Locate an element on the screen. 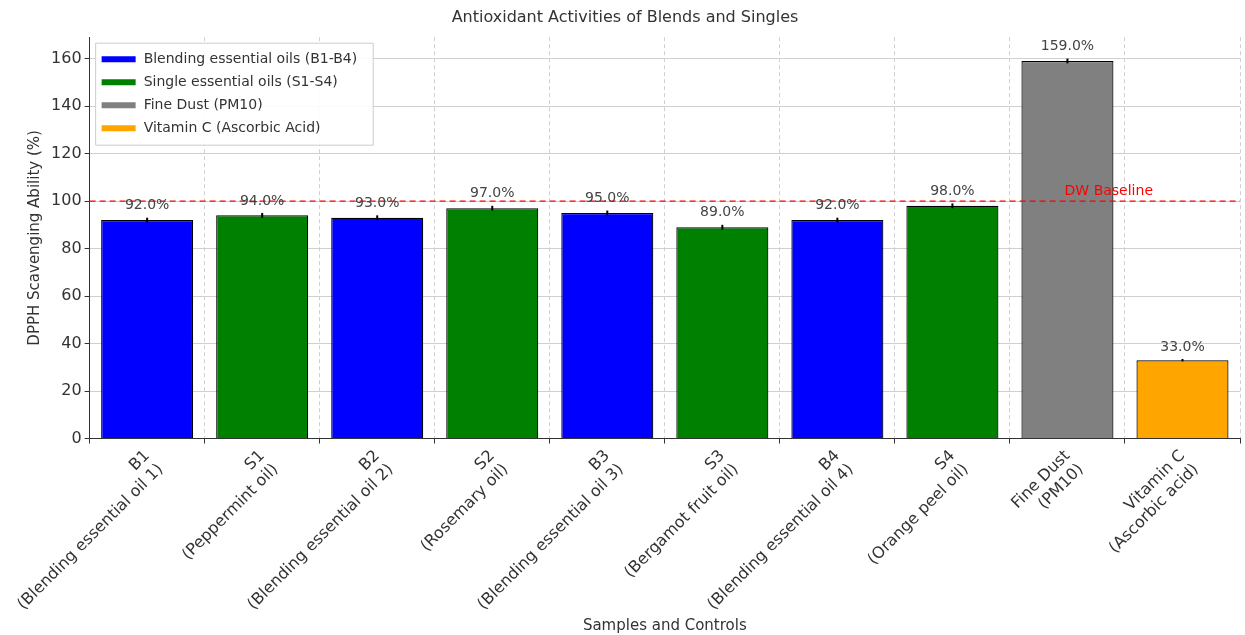 The width and height of the screenshot is (1245, 635). y-tick-label: 60 is located at coordinates (71, 295).